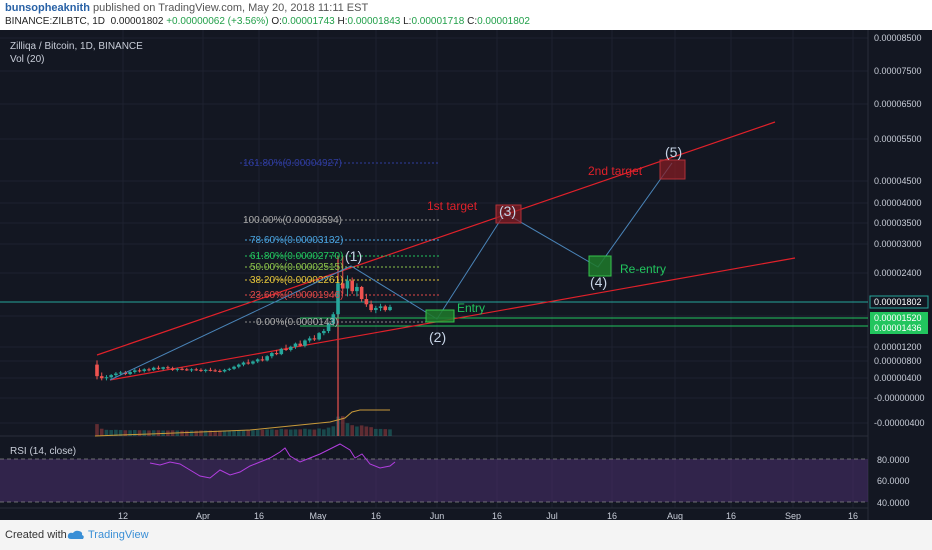  I want to click on high-value: 0.00001843, so click(374, 21).